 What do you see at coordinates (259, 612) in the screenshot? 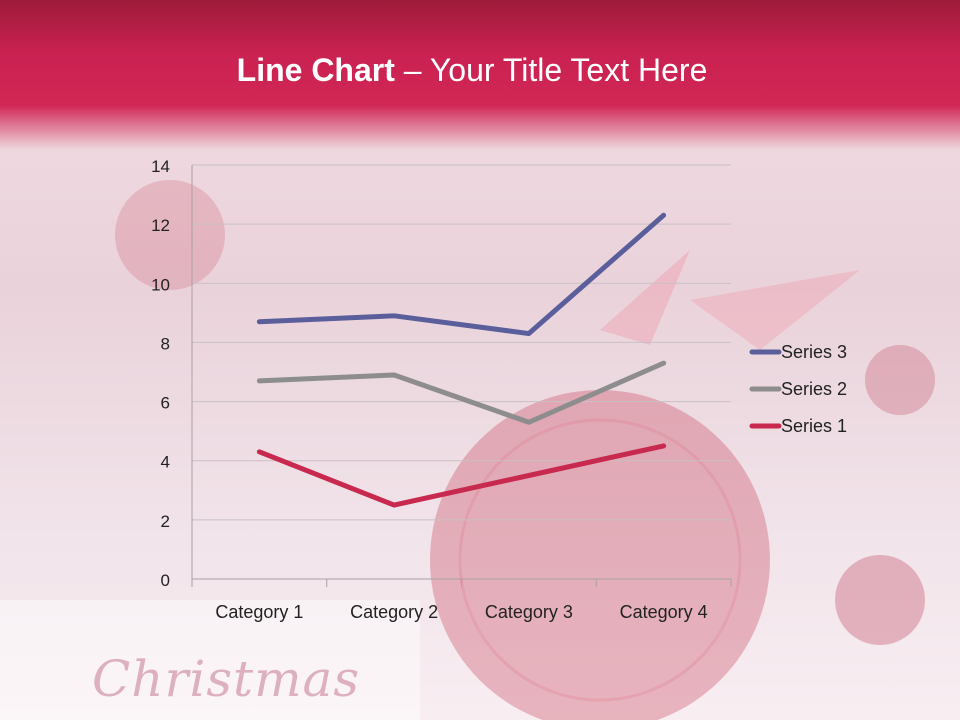
I see `x-tick-label: Category 1` at bounding box center [259, 612].